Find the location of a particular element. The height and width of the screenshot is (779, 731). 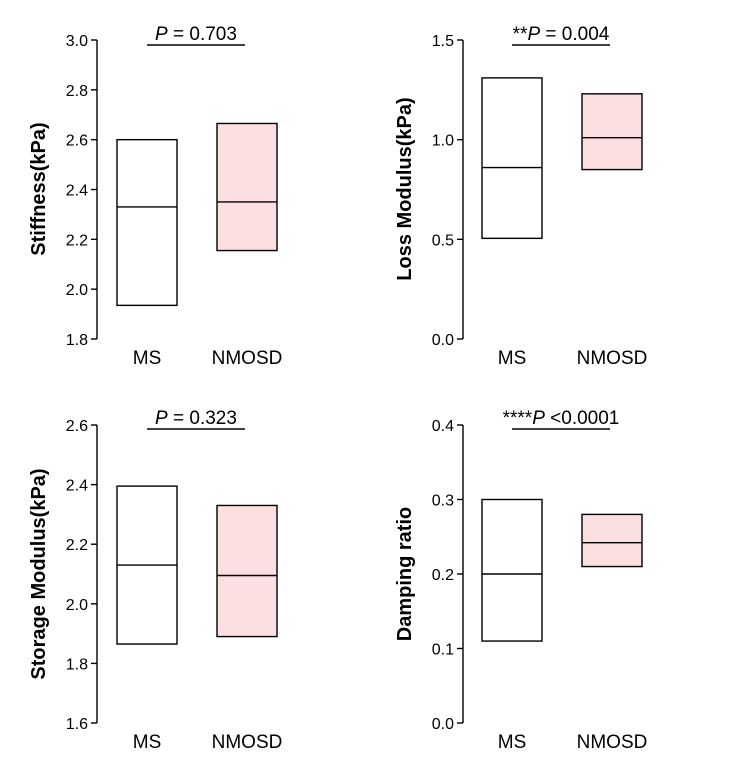

y-tick-label: 0.4 is located at coordinates (443, 426).